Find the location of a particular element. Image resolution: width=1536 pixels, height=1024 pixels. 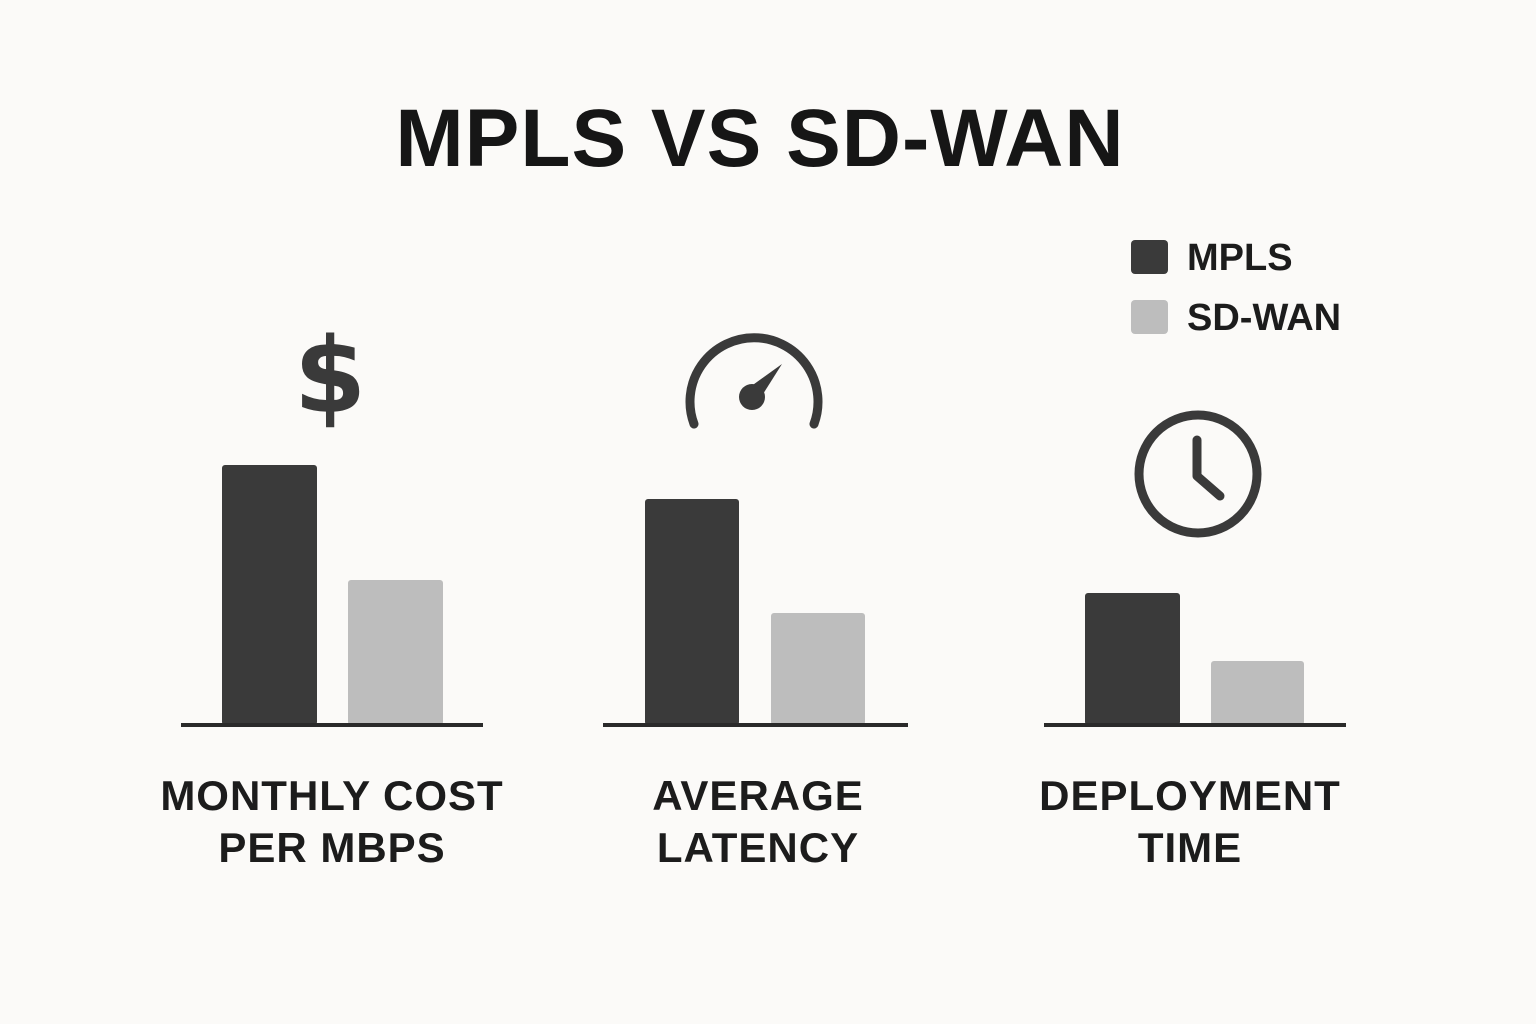

category-label-line1: DEPLOYMENT is located at coordinates (1190, 795).